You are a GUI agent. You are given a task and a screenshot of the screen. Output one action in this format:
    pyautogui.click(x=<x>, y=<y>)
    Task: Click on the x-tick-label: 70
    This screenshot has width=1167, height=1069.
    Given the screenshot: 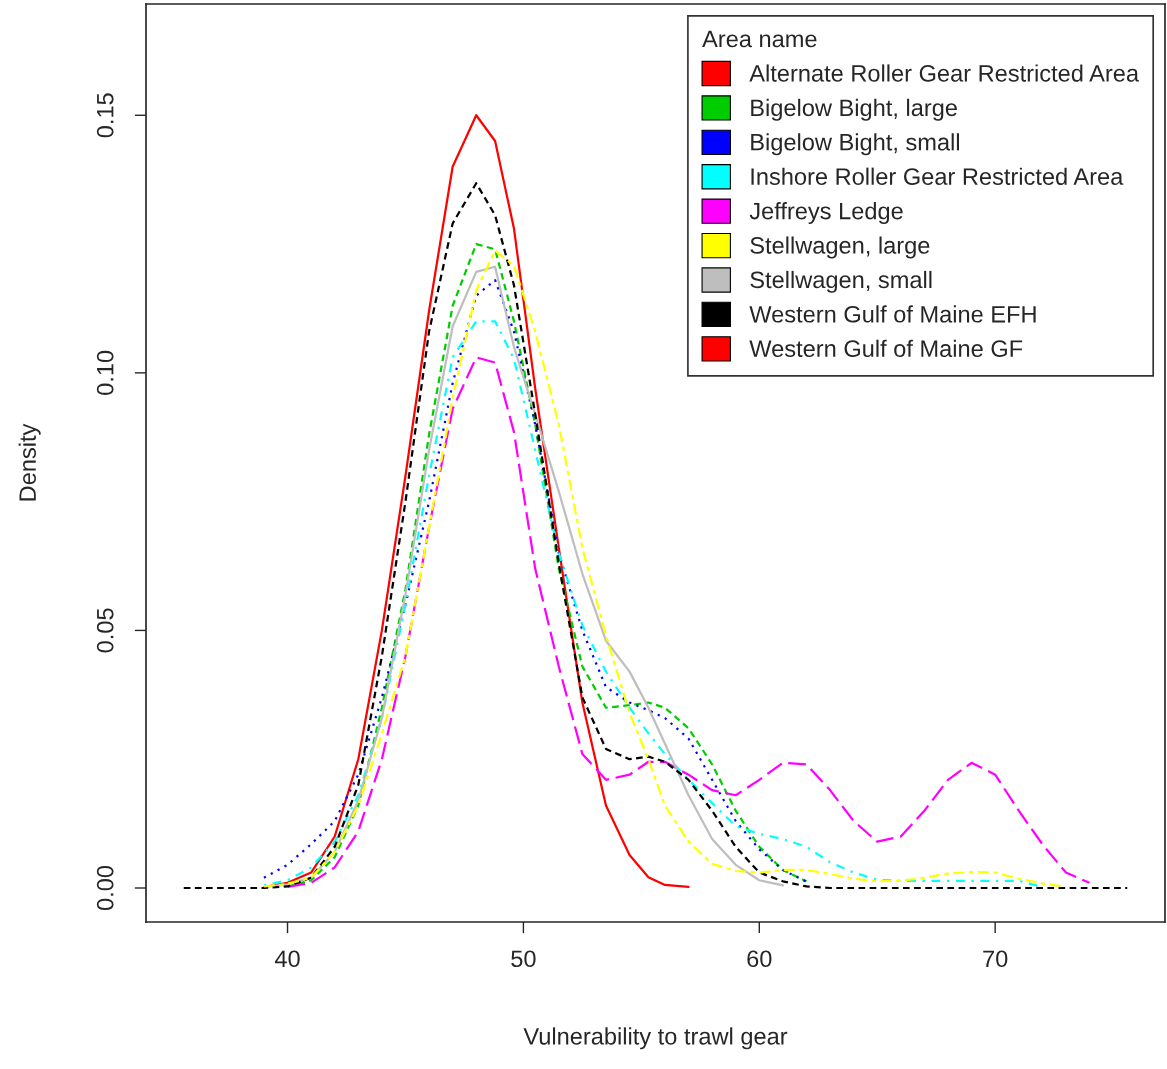 What is the action you would take?
    pyautogui.click(x=995, y=959)
    